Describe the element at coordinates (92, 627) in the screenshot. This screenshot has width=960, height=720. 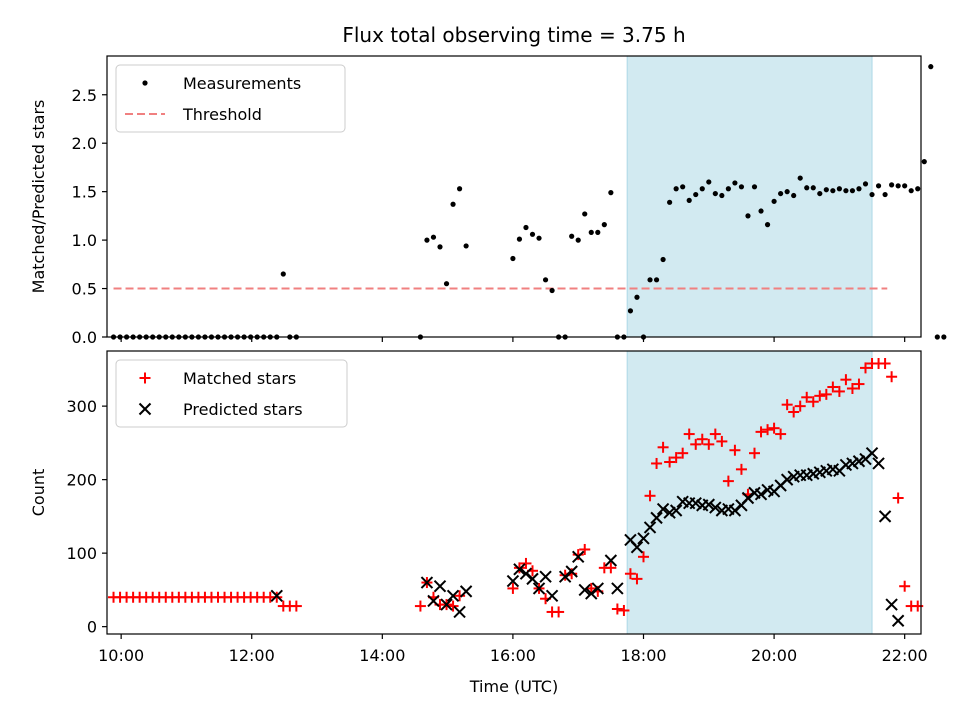
I see `y-tick-label: 0` at that location.